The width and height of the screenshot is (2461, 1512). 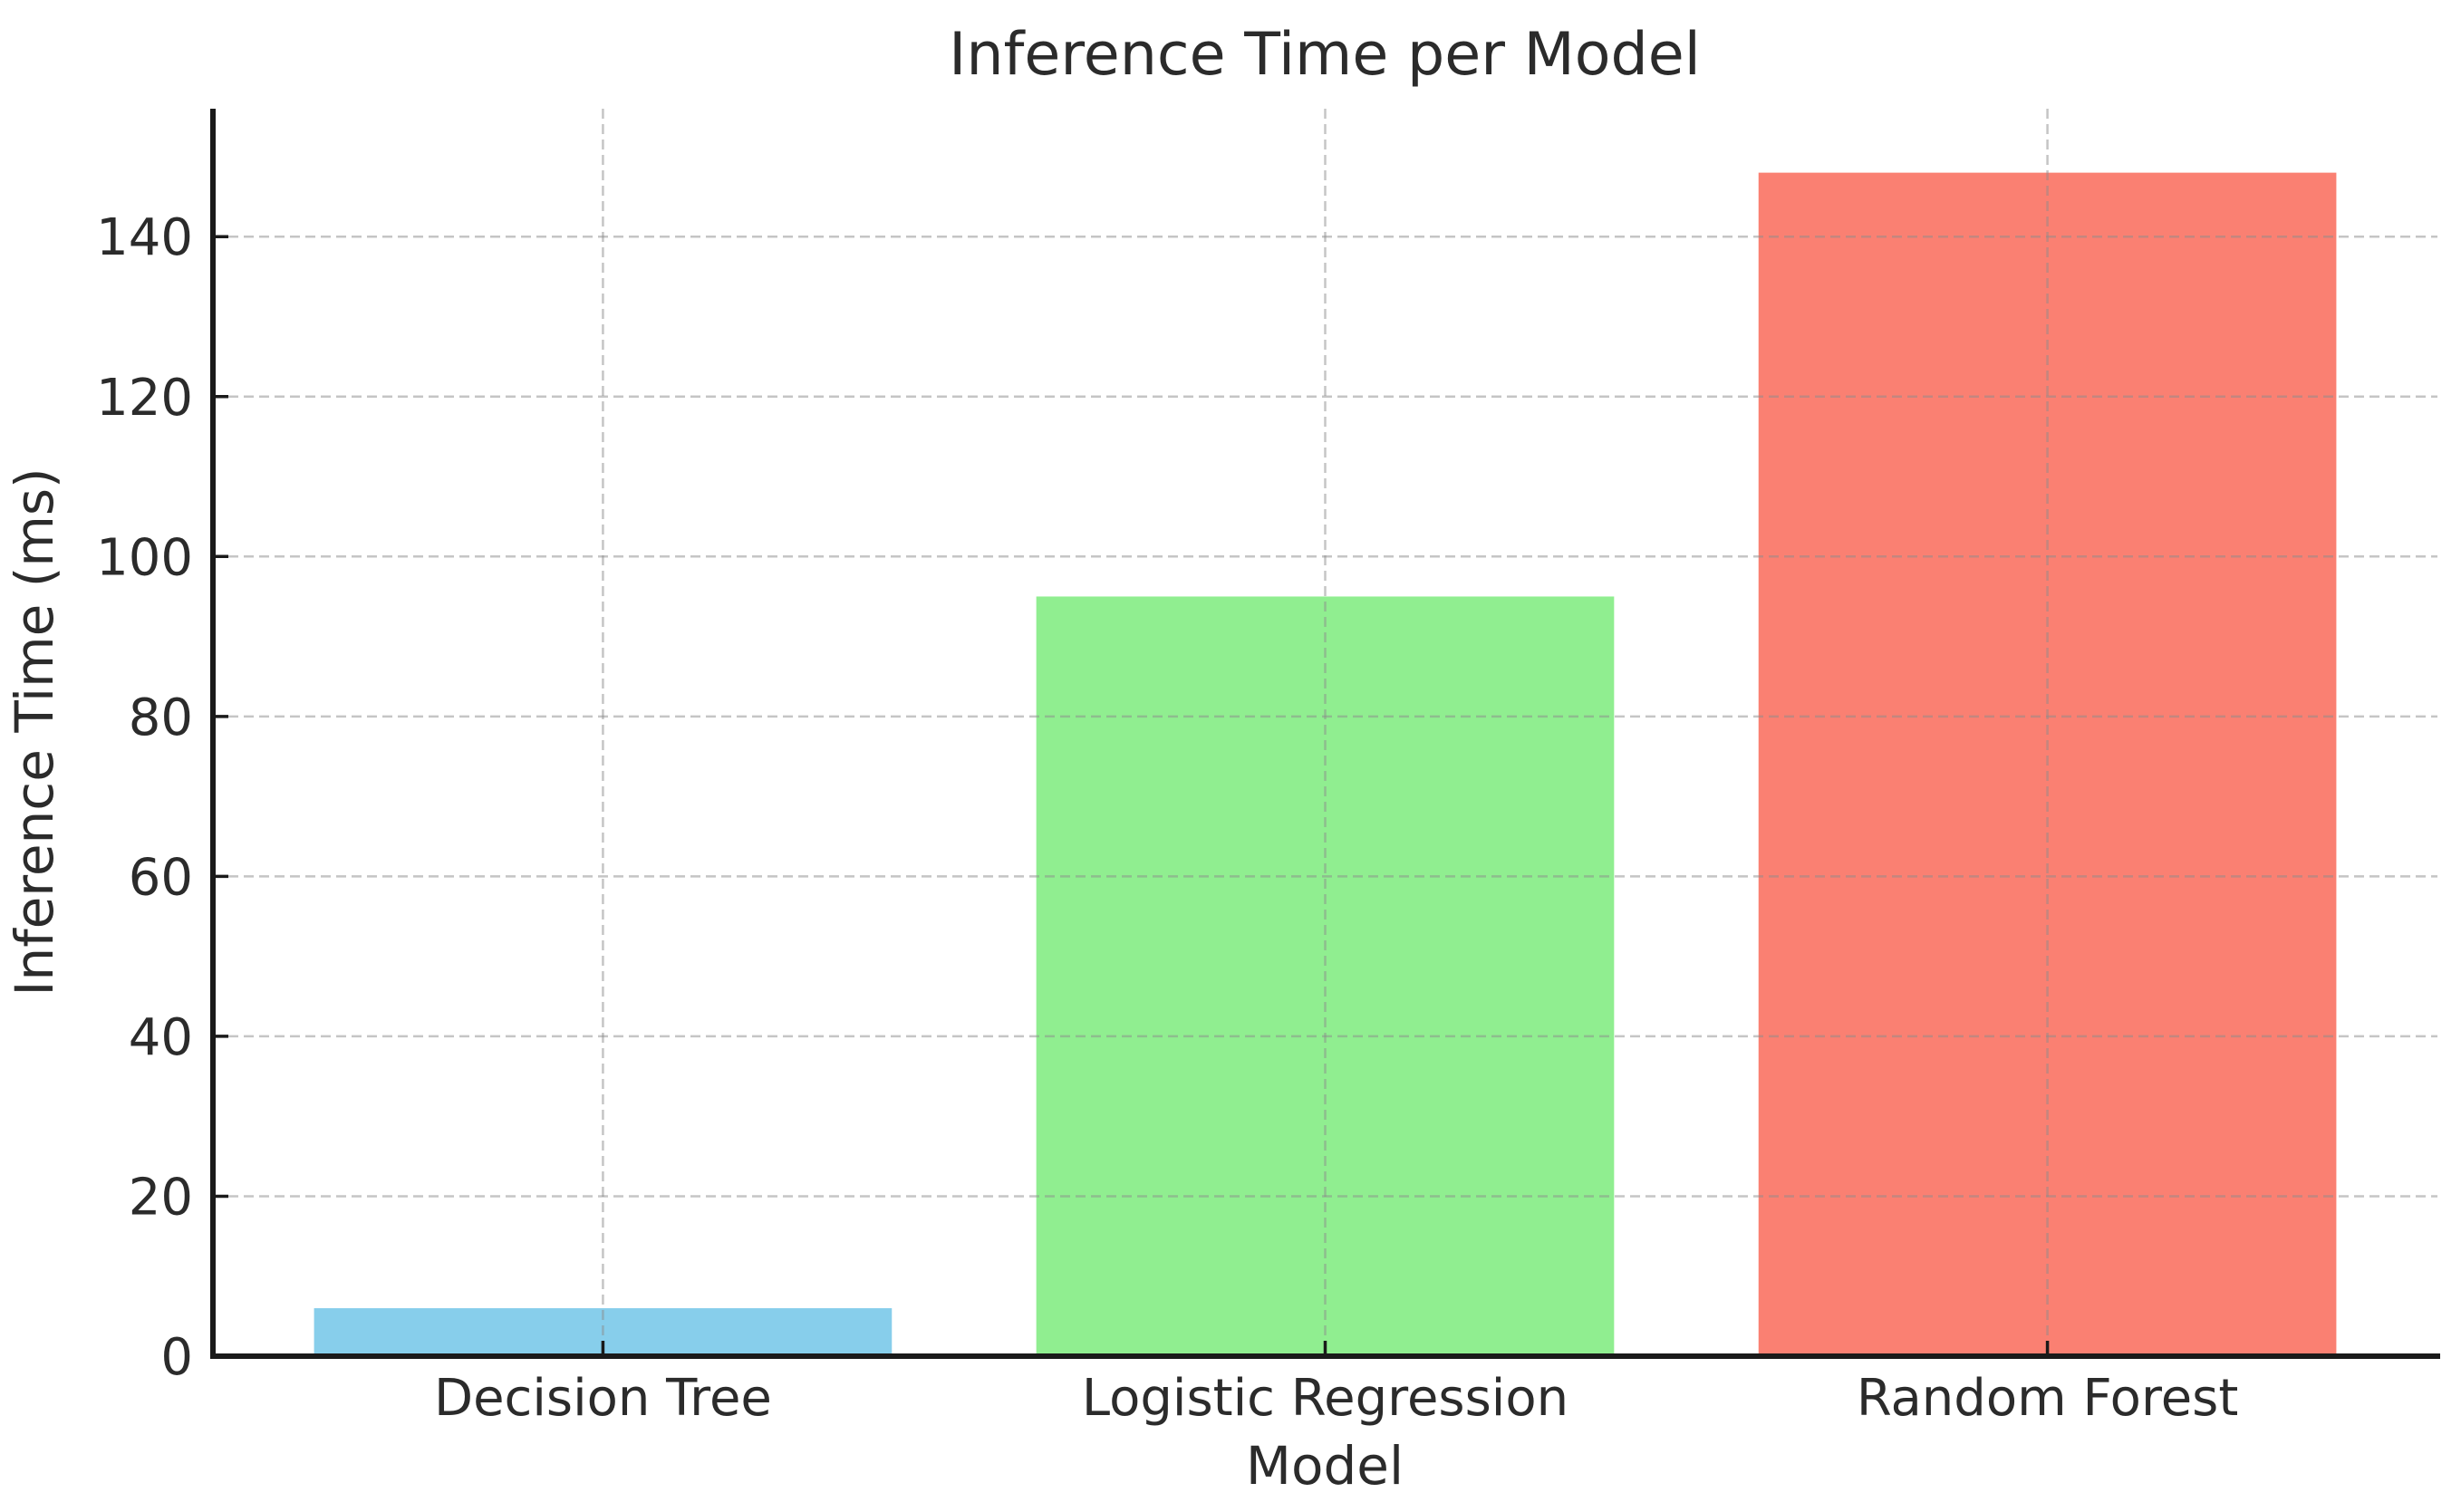 I want to click on x-tick-label-1: Decision Tree, so click(x=603, y=1398).